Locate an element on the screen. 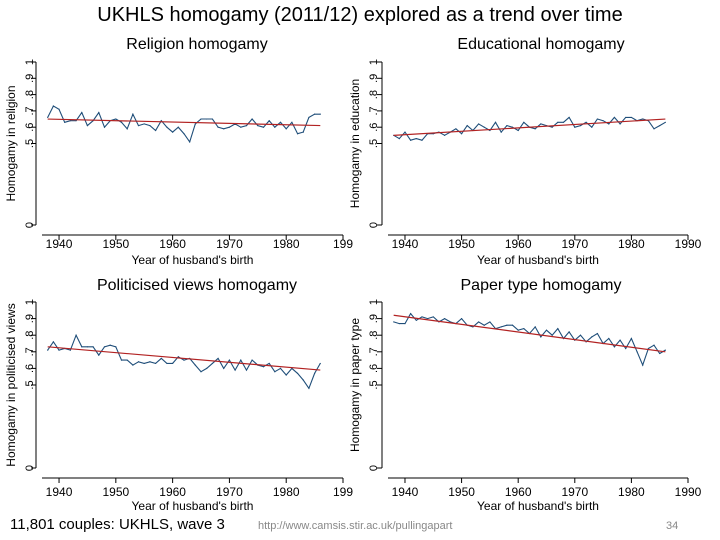  x-axis-label: Year of husband's birth is located at coordinates (538, 260).